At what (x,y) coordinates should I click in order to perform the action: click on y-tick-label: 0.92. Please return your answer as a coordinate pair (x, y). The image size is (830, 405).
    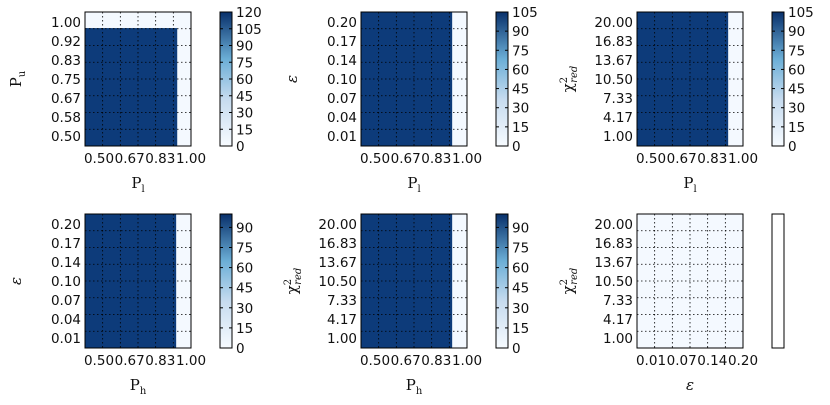
    Looking at the image, I should click on (66, 42).